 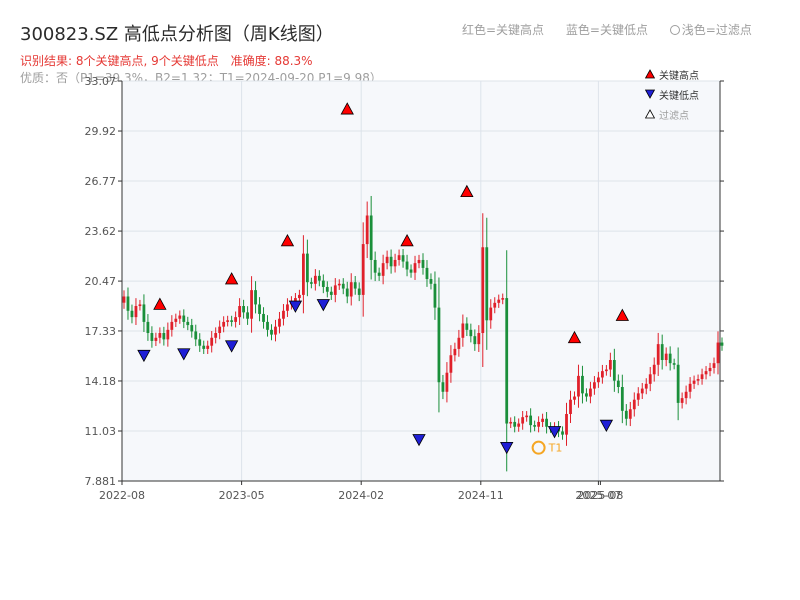 What do you see at coordinates (101, 281) in the screenshot?
I see `y-tick-label: 20.47` at bounding box center [101, 281].